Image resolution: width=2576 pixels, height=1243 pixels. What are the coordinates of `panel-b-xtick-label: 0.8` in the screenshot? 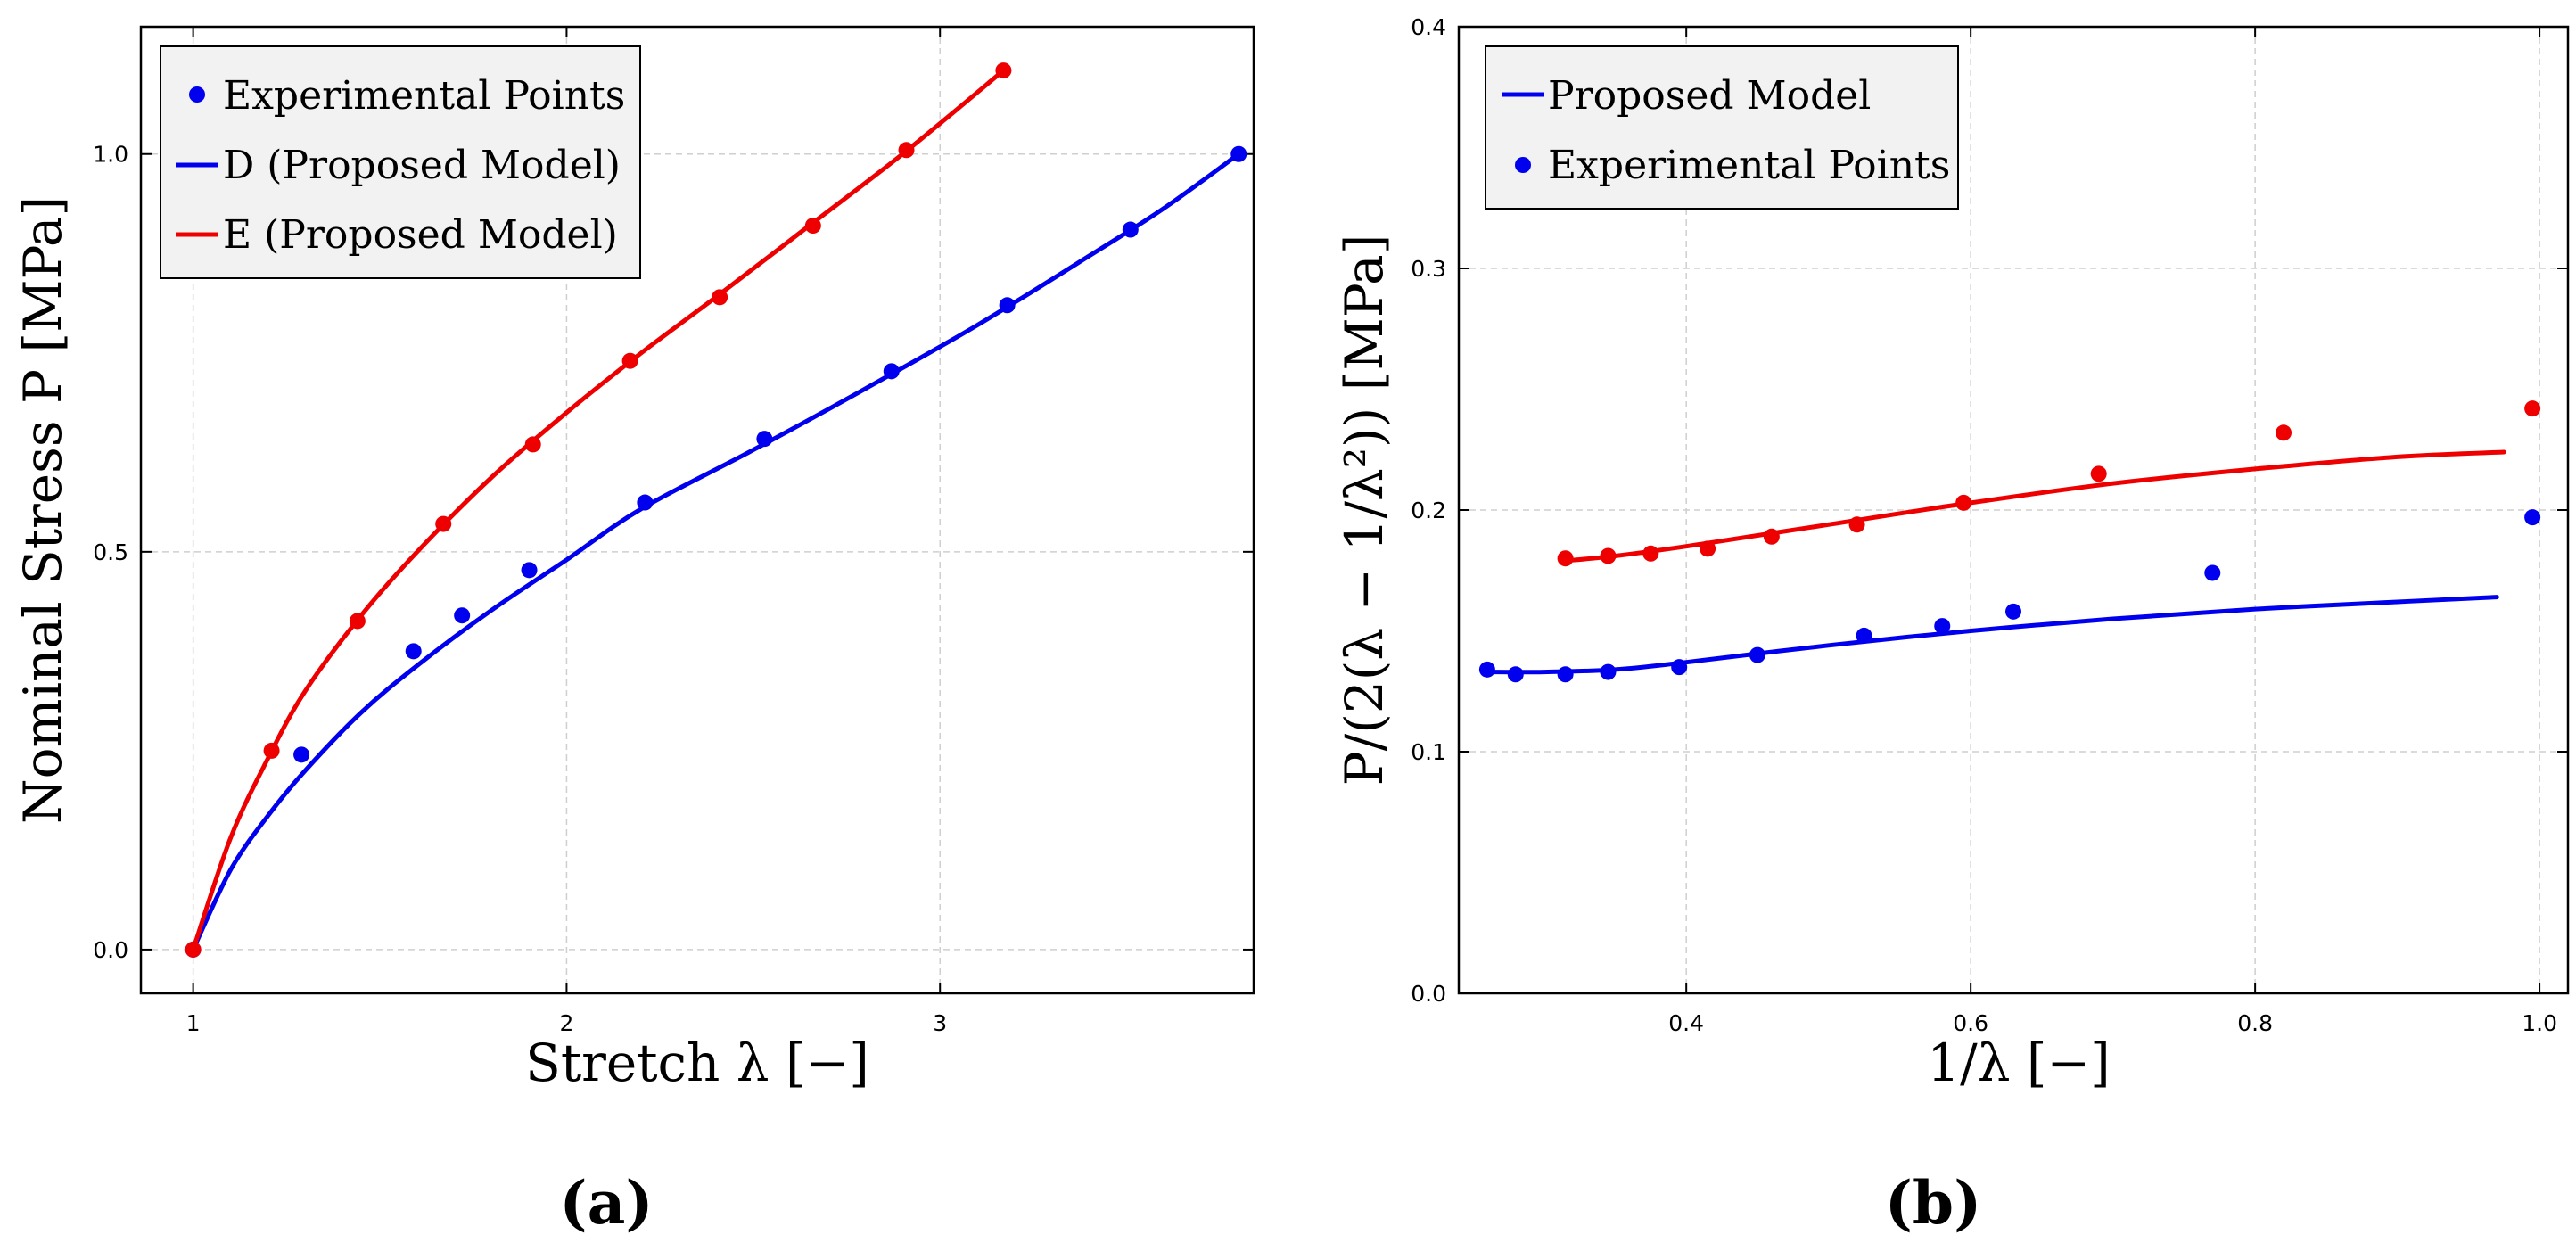 It's located at (2255, 1023).